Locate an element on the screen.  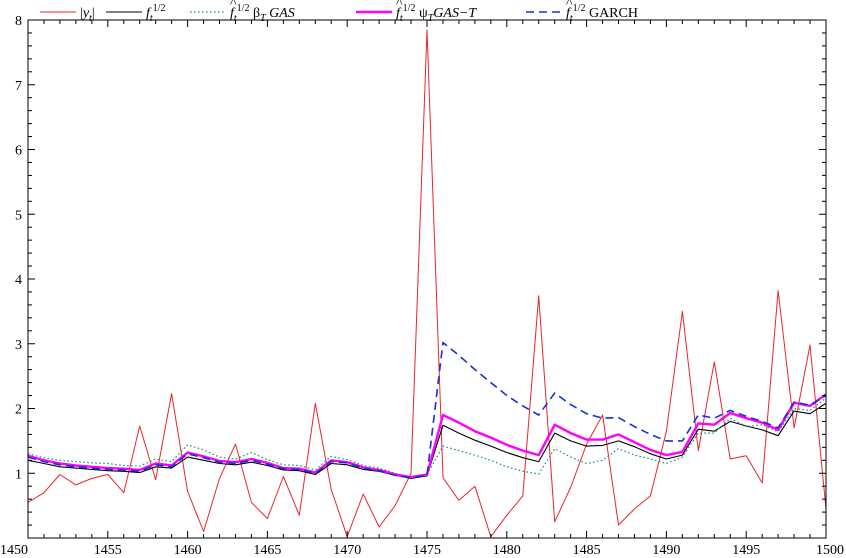
legend-hat-4: ^ is located at coordinates (569, 5).